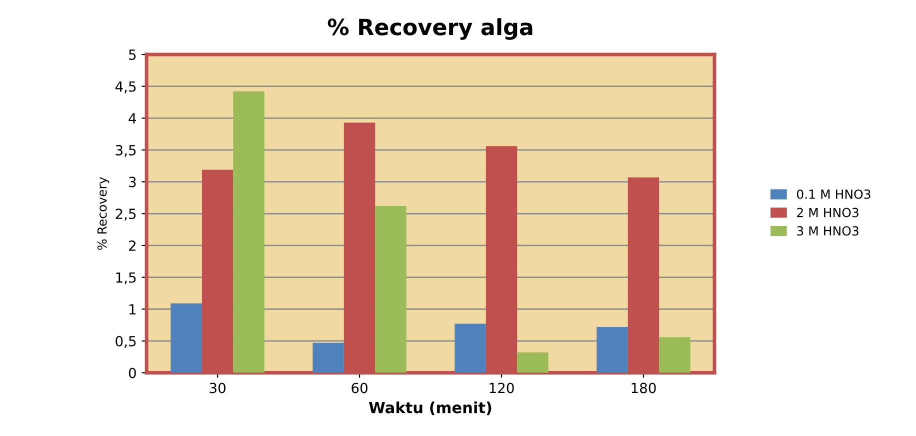 Image resolution: width=916 pixels, height=436 pixels. Describe the element at coordinates (132, 182) in the screenshot. I see `y-tick-label: 3` at that location.